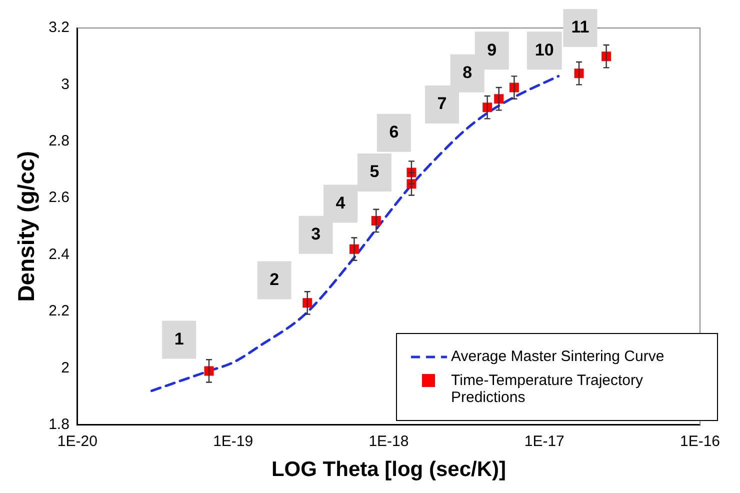  What do you see at coordinates (59, 311) in the screenshot?
I see `y-tick-label: 2.2` at bounding box center [59, 311].